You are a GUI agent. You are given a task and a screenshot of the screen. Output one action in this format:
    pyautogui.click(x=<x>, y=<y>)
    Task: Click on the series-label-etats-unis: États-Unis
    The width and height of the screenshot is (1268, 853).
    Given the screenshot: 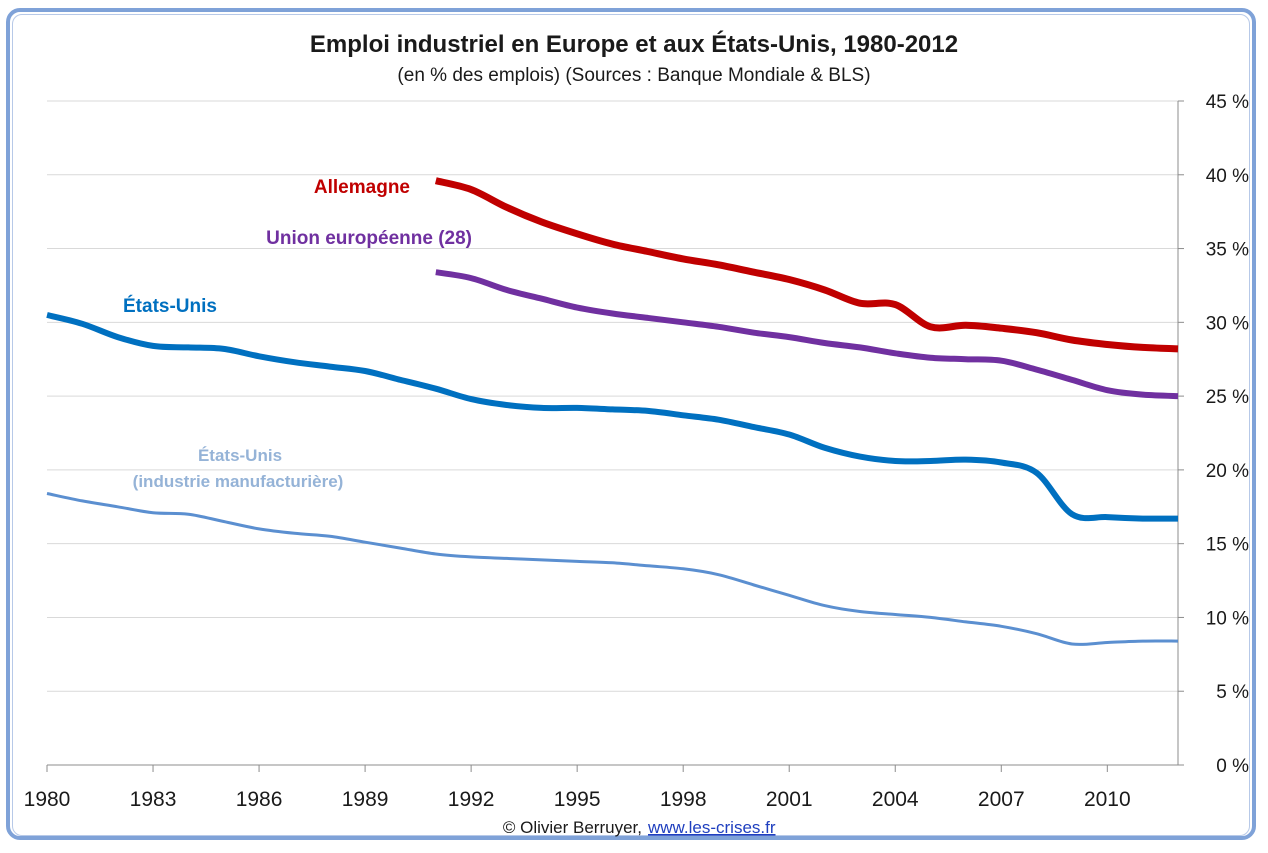 What is the action you would take?
    pyautogui.click(x=170, y=306)
    